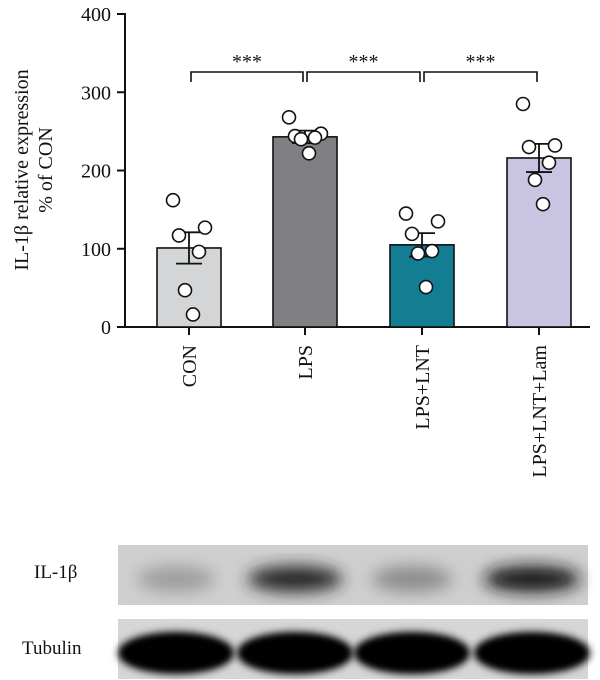 This screenshot has height=680, width=600. What do you see at coordinates (34, 169) in the screenshot?
I see `y-axis-label: IL-1β relative expression% of CON` at bounding box center [34, 169].